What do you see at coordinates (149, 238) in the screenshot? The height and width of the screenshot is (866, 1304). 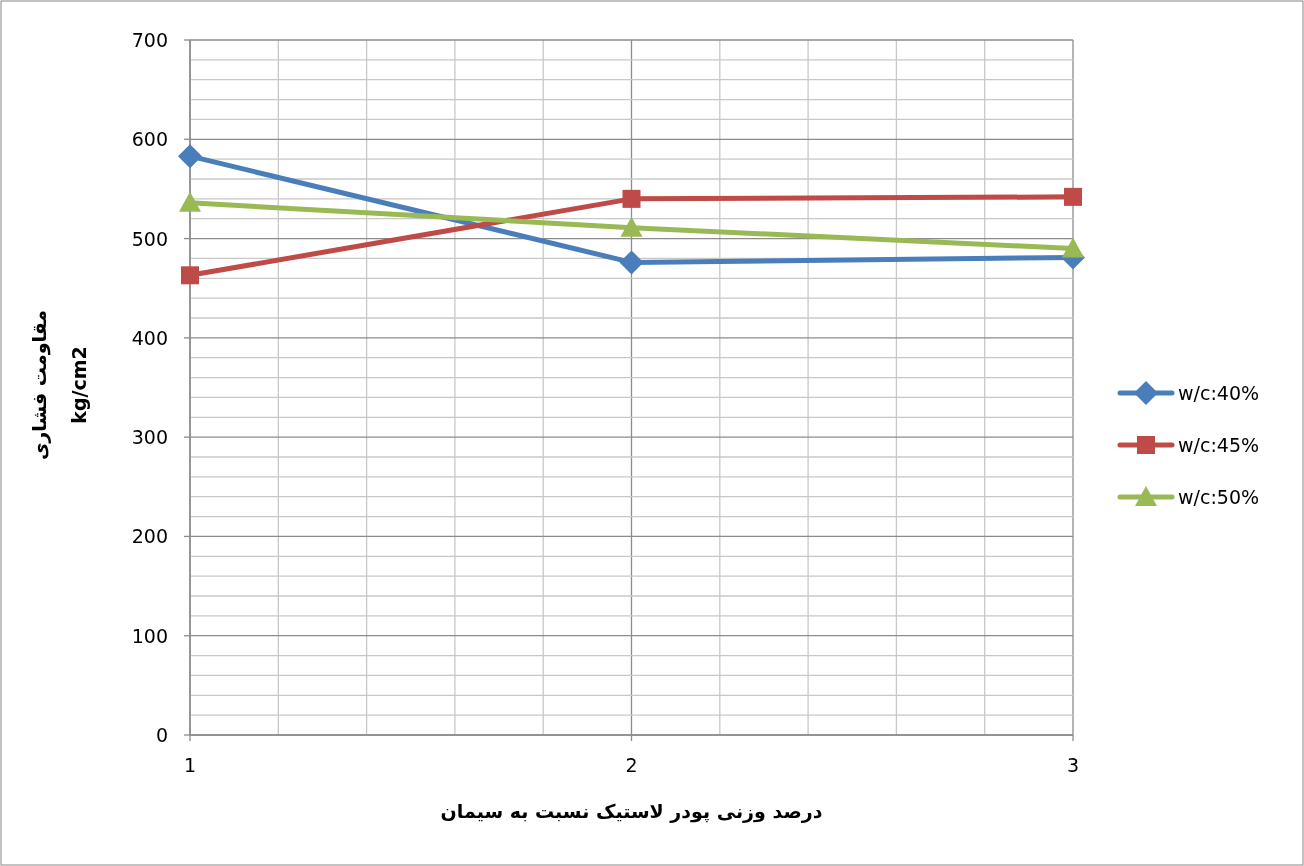 I see `y-tick-label: 500` at bounding box center [149, 238].